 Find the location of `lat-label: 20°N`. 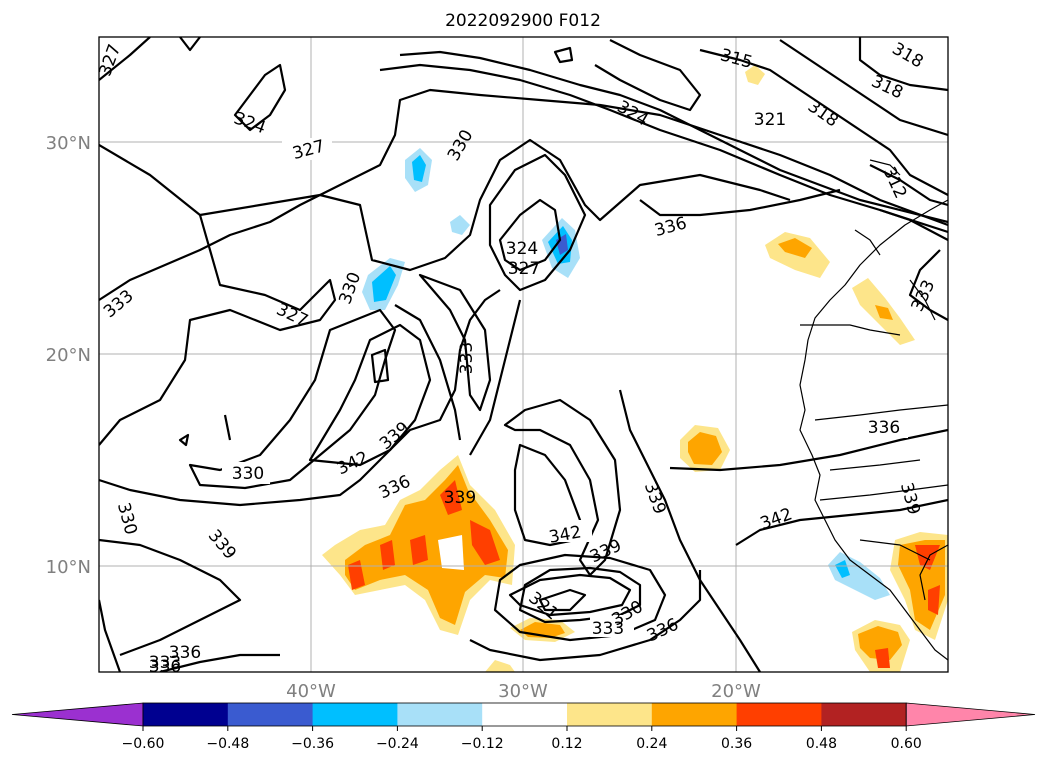

lat-label: 20°N is located at coordinates (68, 355).